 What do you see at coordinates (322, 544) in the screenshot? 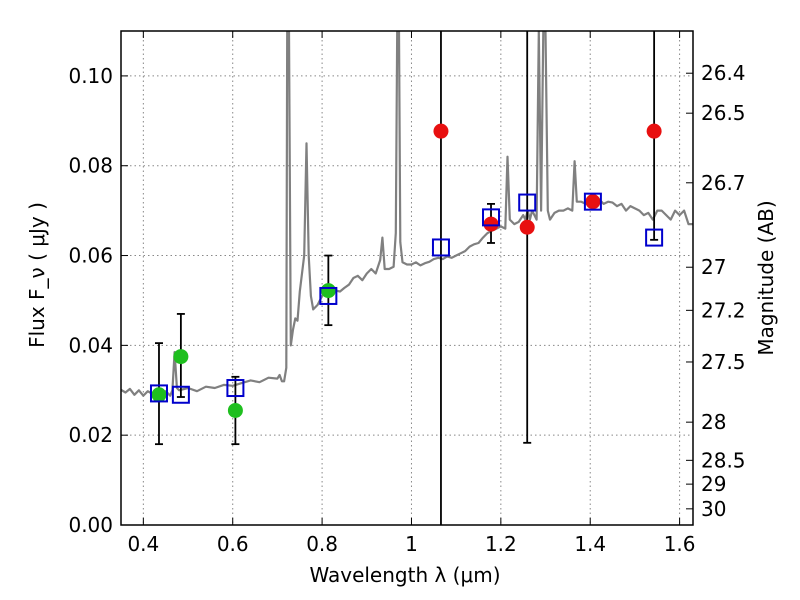
I see `x-tick-label: 0.8` at bounding box center [322, 544].